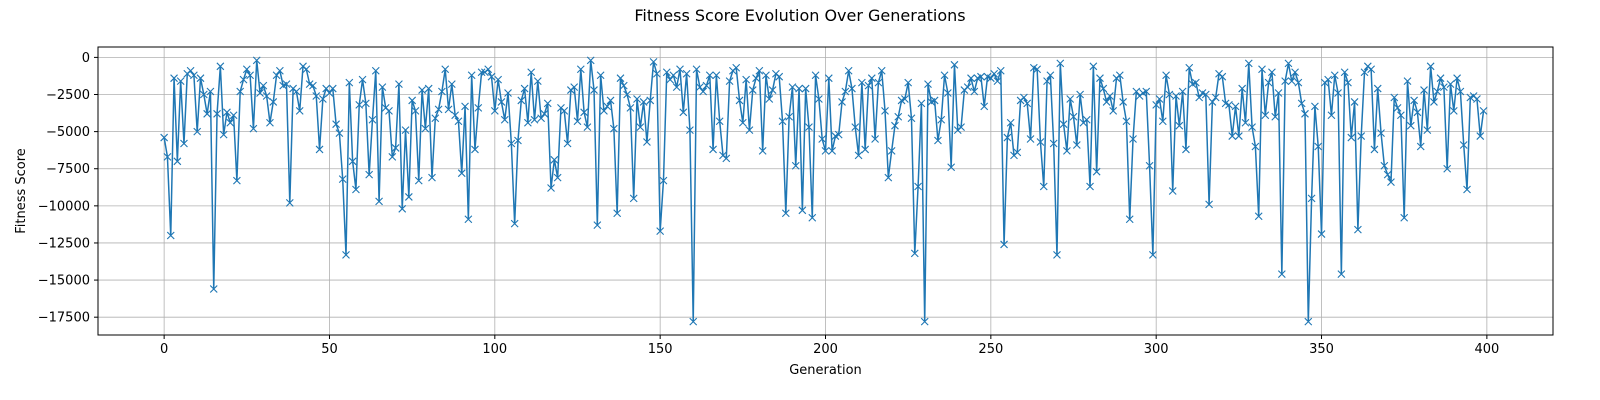  What do you see at coordinates (1156, 349) in the screenshot?
I see `x-tick-label: 300` at bounding box center [1156, 349].